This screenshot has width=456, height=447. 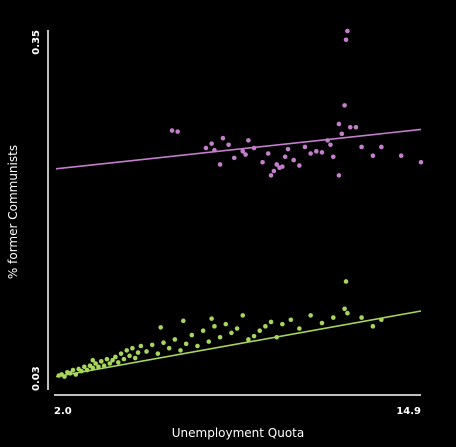 What do you see at coordinates (13, 212) in the screenshot?
I see `y-axis-label: % former Communists` at bounding box center [13, 212].